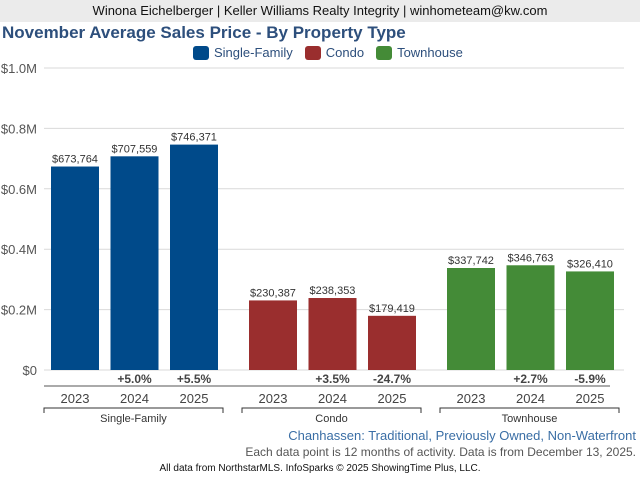  What do you see at coordinates (19, 249) in the screenshot?
I see `y-tick-label: $0.4M` at bounding box center [19, 249].